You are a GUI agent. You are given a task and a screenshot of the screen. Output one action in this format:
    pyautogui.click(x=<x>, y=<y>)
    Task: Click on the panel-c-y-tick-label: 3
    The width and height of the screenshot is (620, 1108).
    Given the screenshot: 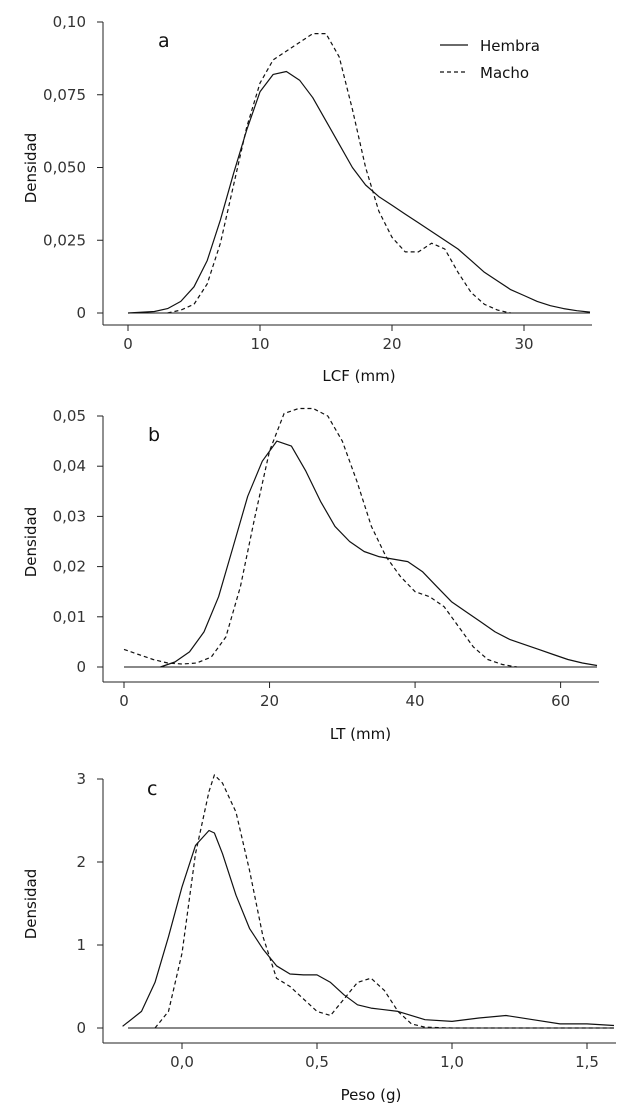 What is the action you would take?
    pyautogui.click(x=81, y=779)
    